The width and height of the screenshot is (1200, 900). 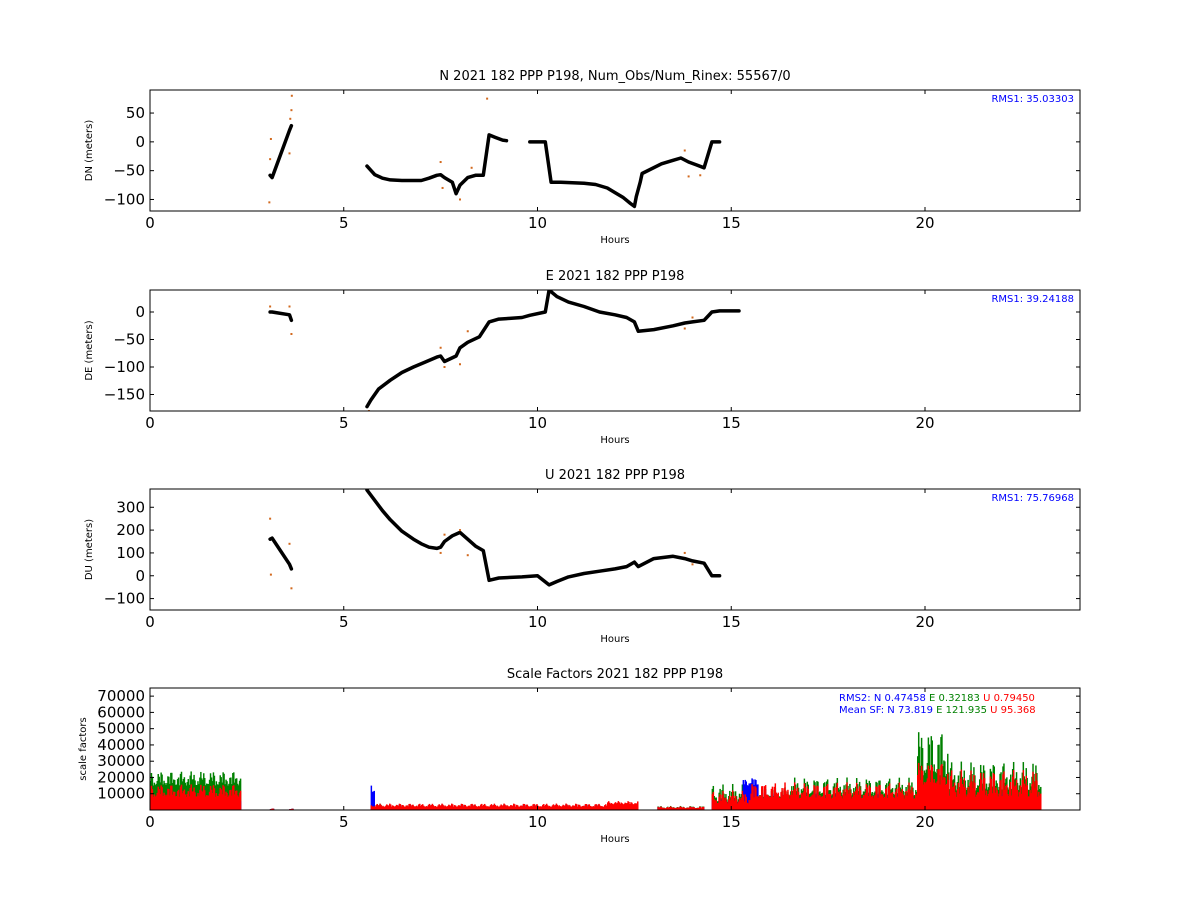 What do you see at coordinates (615, 549) in the screenshot?
I see `axes-frame` at bounding box center [615, 549].